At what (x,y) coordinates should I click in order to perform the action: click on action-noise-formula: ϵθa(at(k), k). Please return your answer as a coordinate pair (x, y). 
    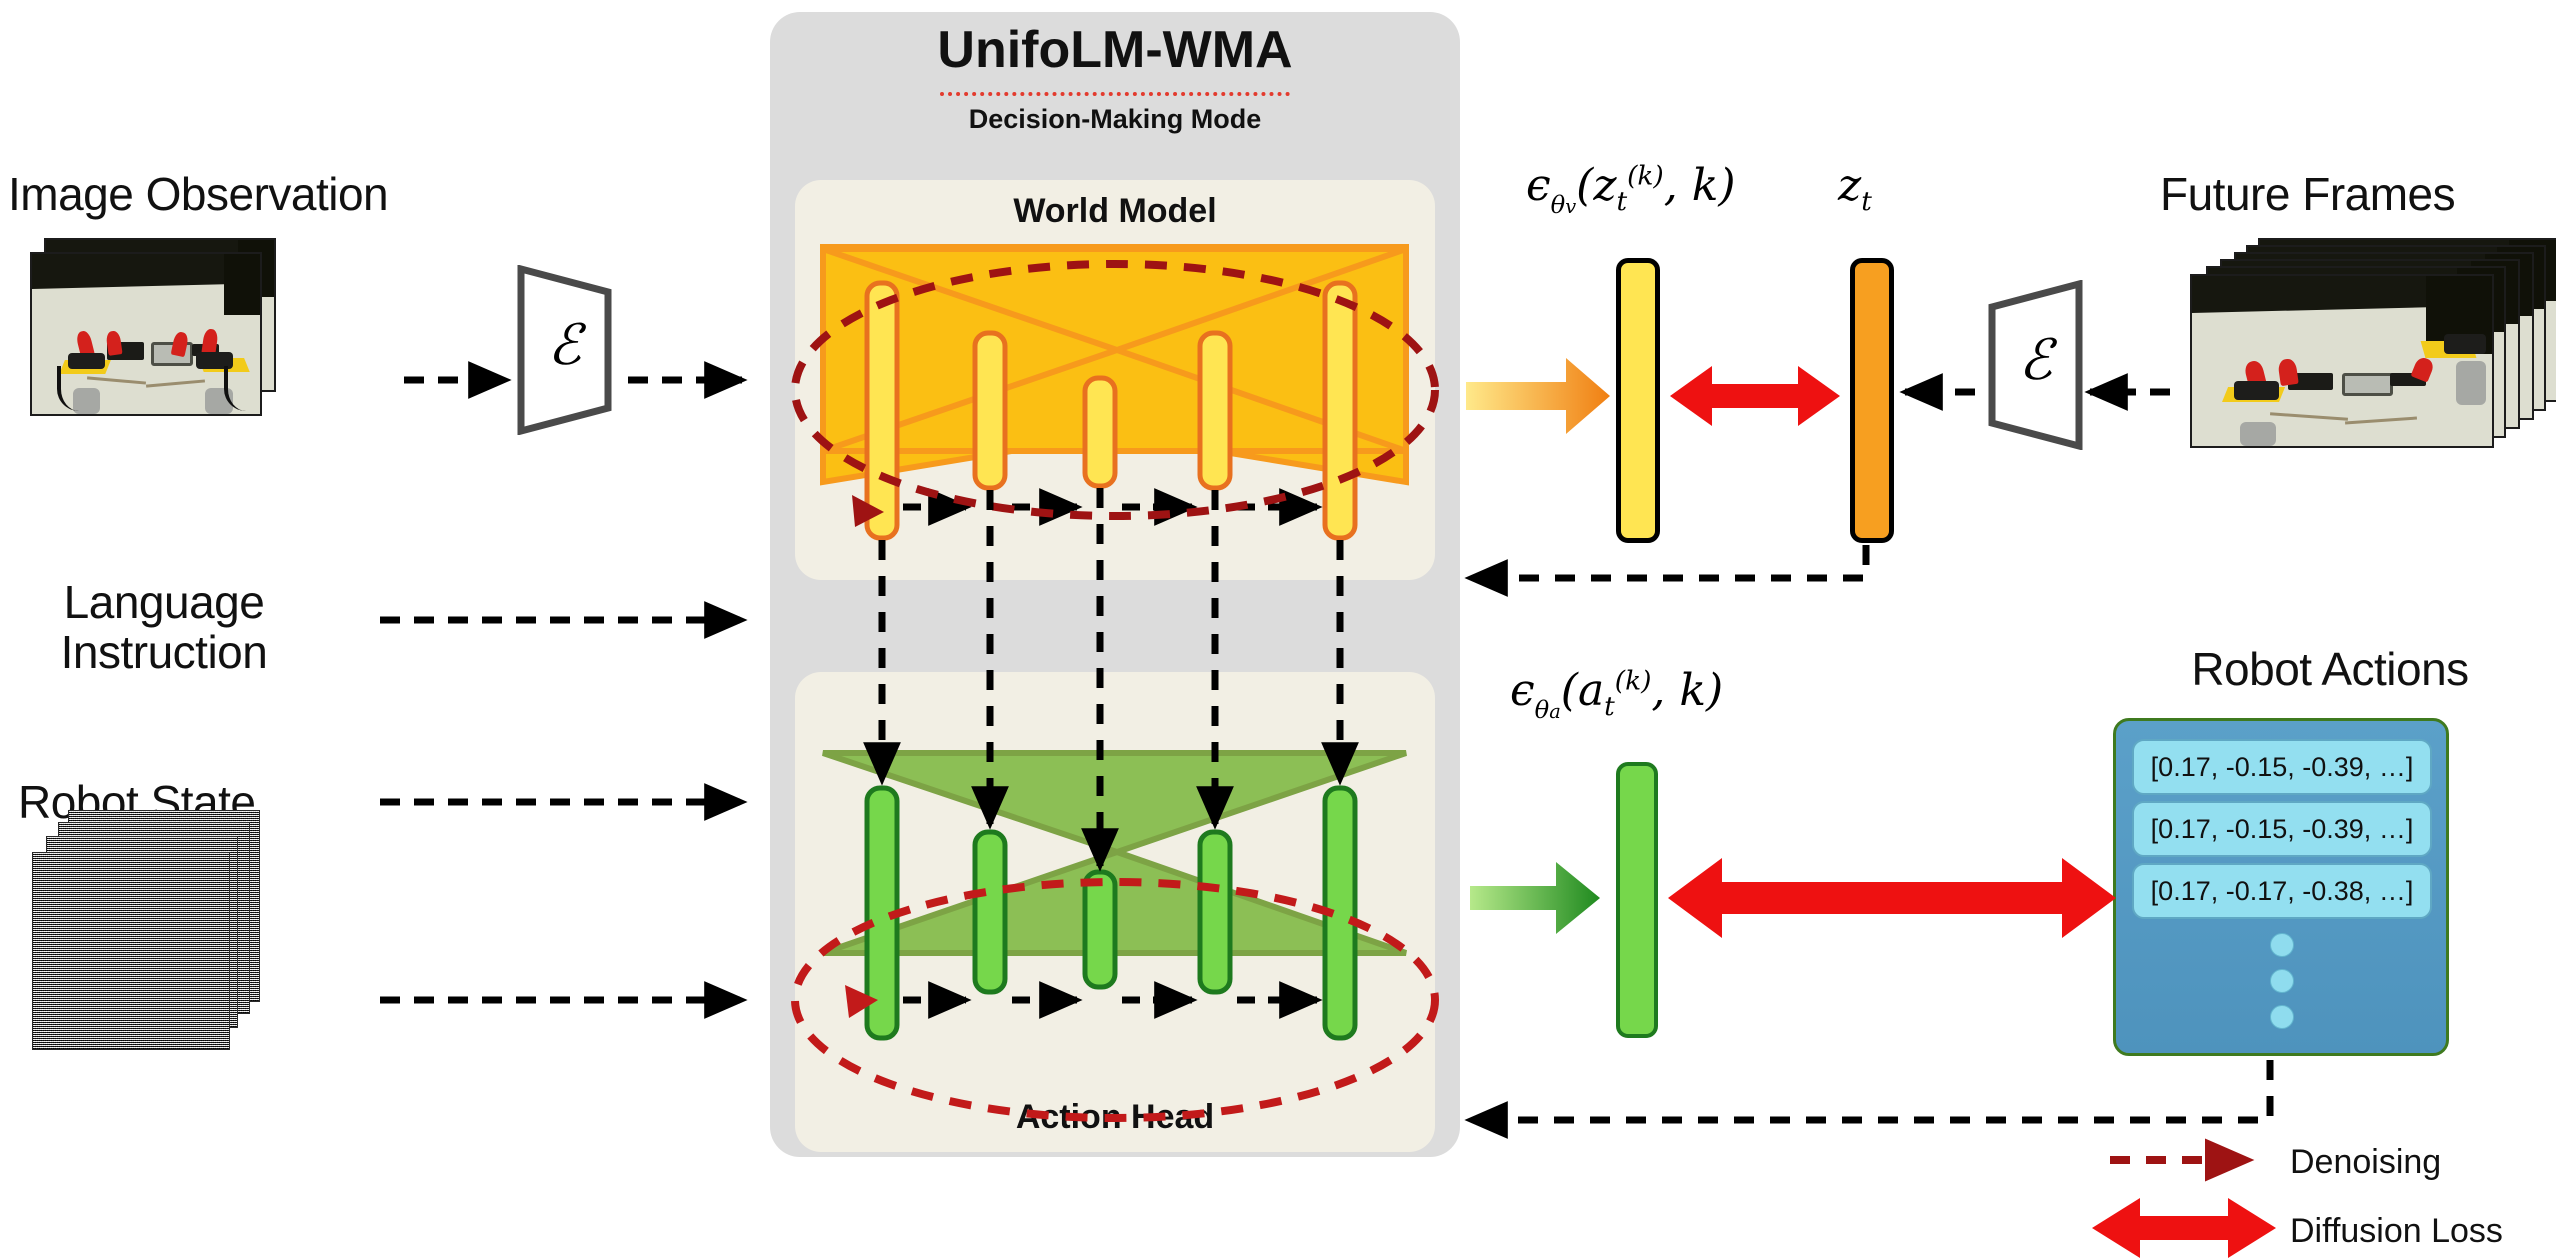
    Looking at the image, I should click on (1617, 695).